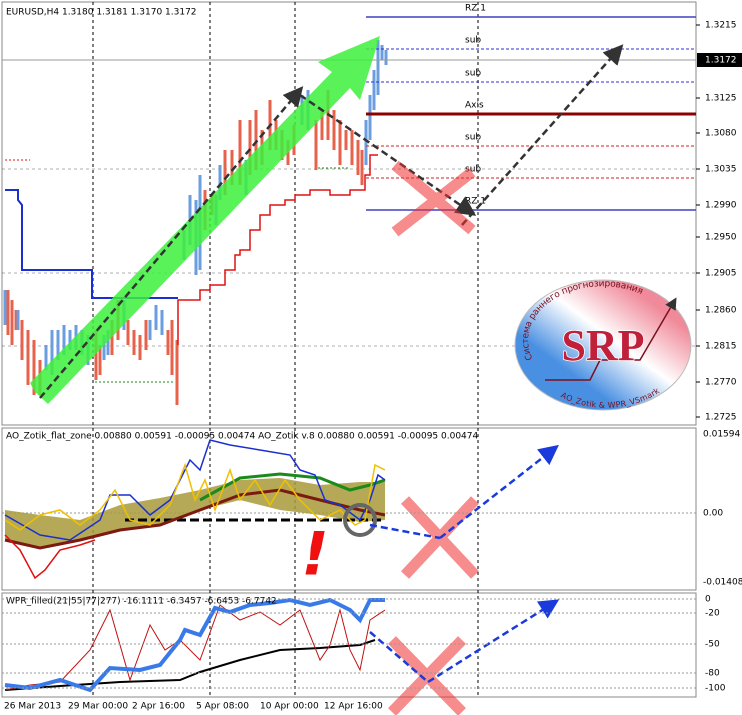 This screenshot has width=742, height=715. I want to click on ao-yellow, so click(195, 496).